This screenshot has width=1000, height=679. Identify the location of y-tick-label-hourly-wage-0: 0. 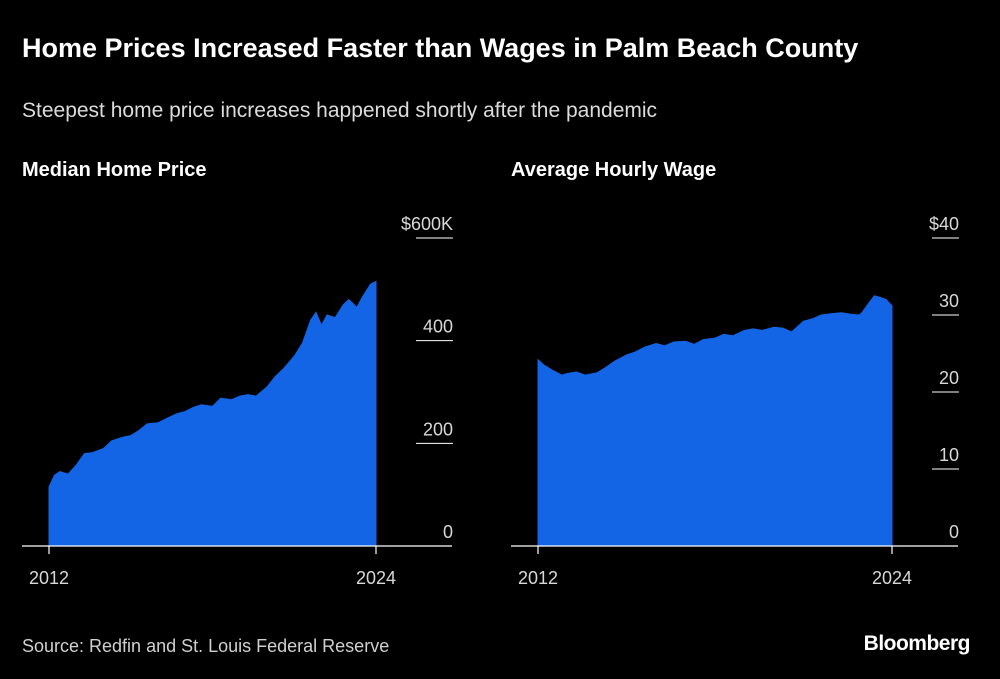
(954, 532).